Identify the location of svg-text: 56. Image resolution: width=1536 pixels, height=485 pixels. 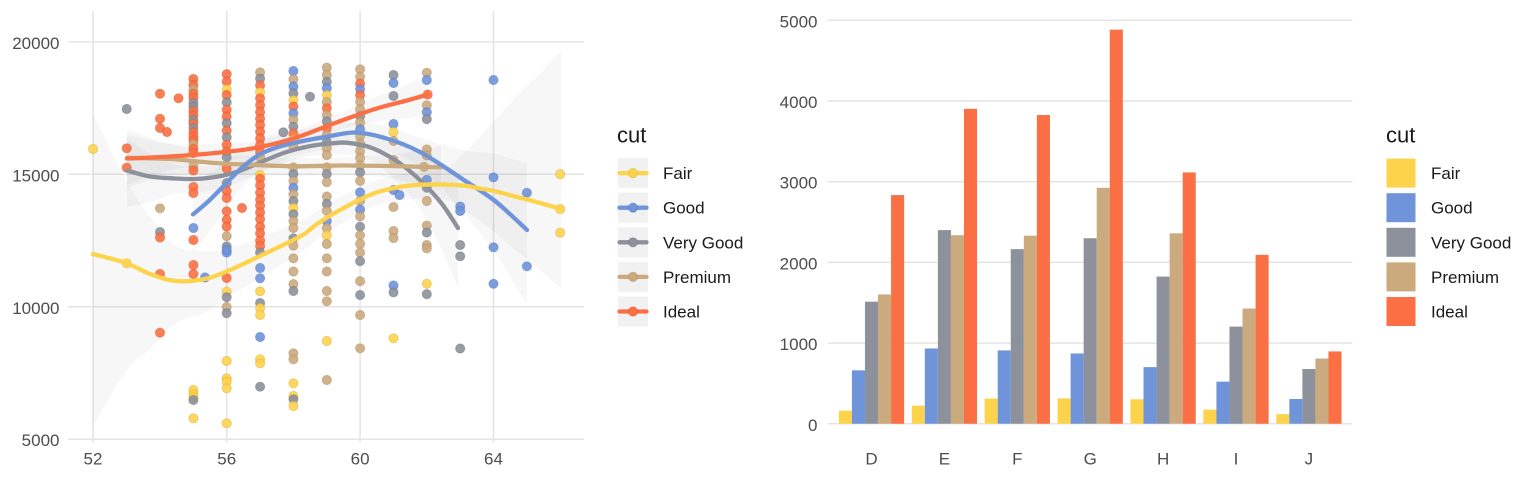
(226, 459).